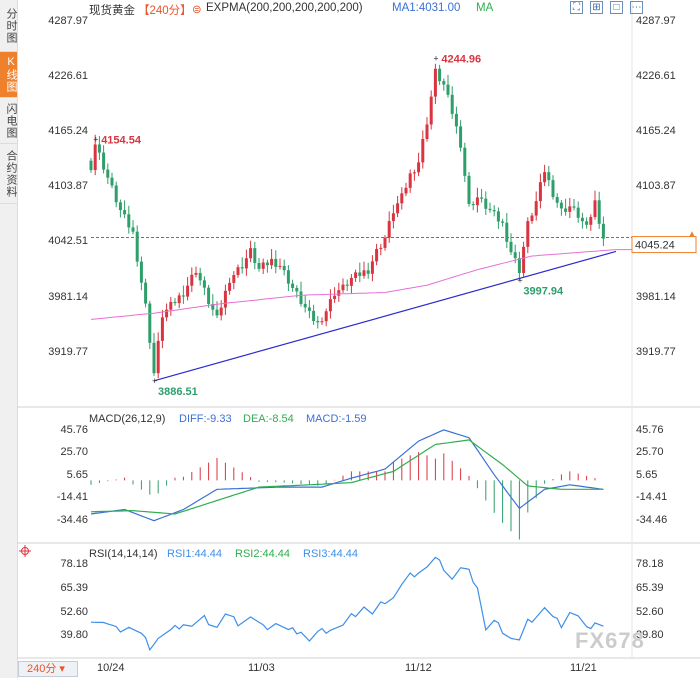 The width and height of the screenshot is (700, 678). I want to click on grid-icon: ⊞, so click(596, 7).